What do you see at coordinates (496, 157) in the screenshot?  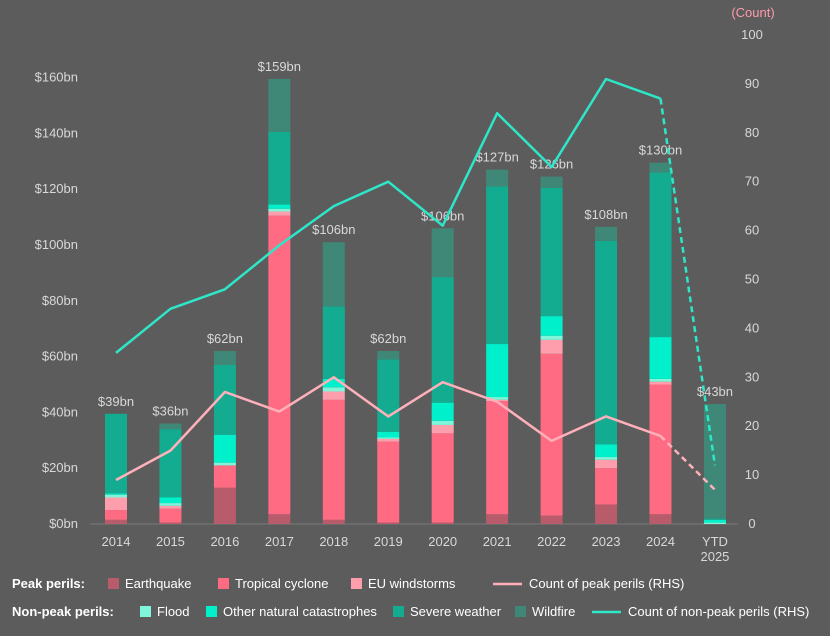 I see `total-label: $127bn` at bounding box center [496, 157].